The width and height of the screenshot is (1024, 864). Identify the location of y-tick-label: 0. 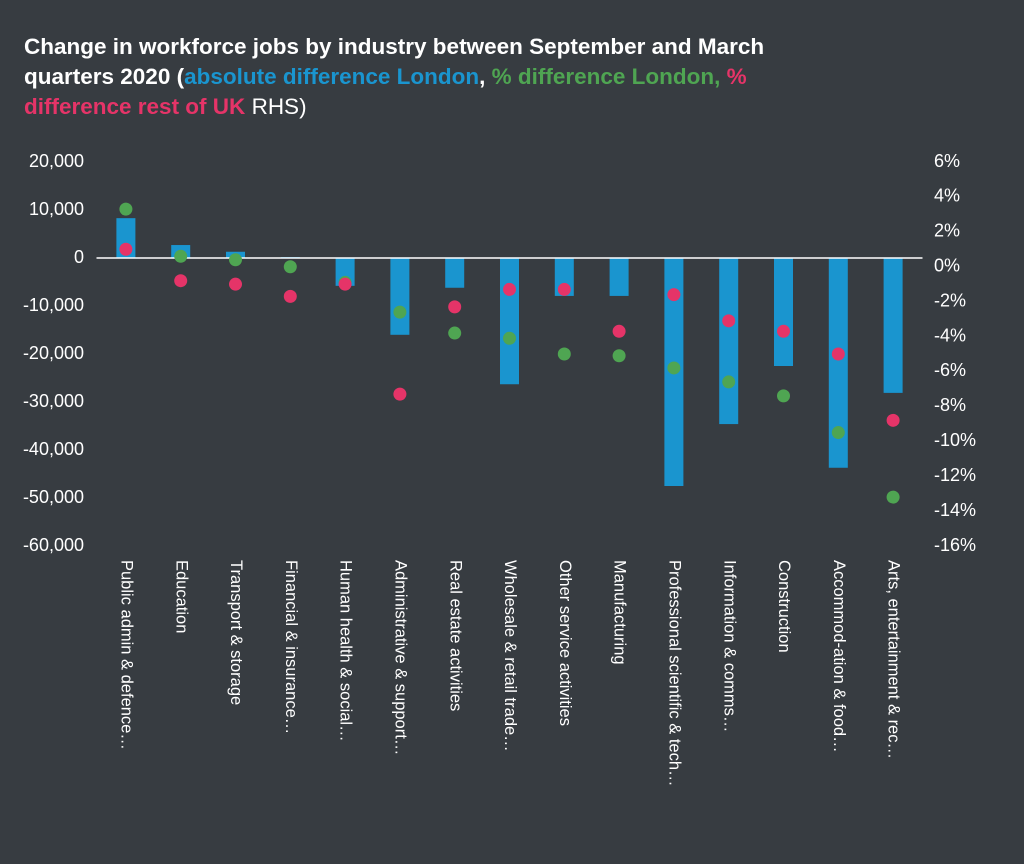
(79, 257).